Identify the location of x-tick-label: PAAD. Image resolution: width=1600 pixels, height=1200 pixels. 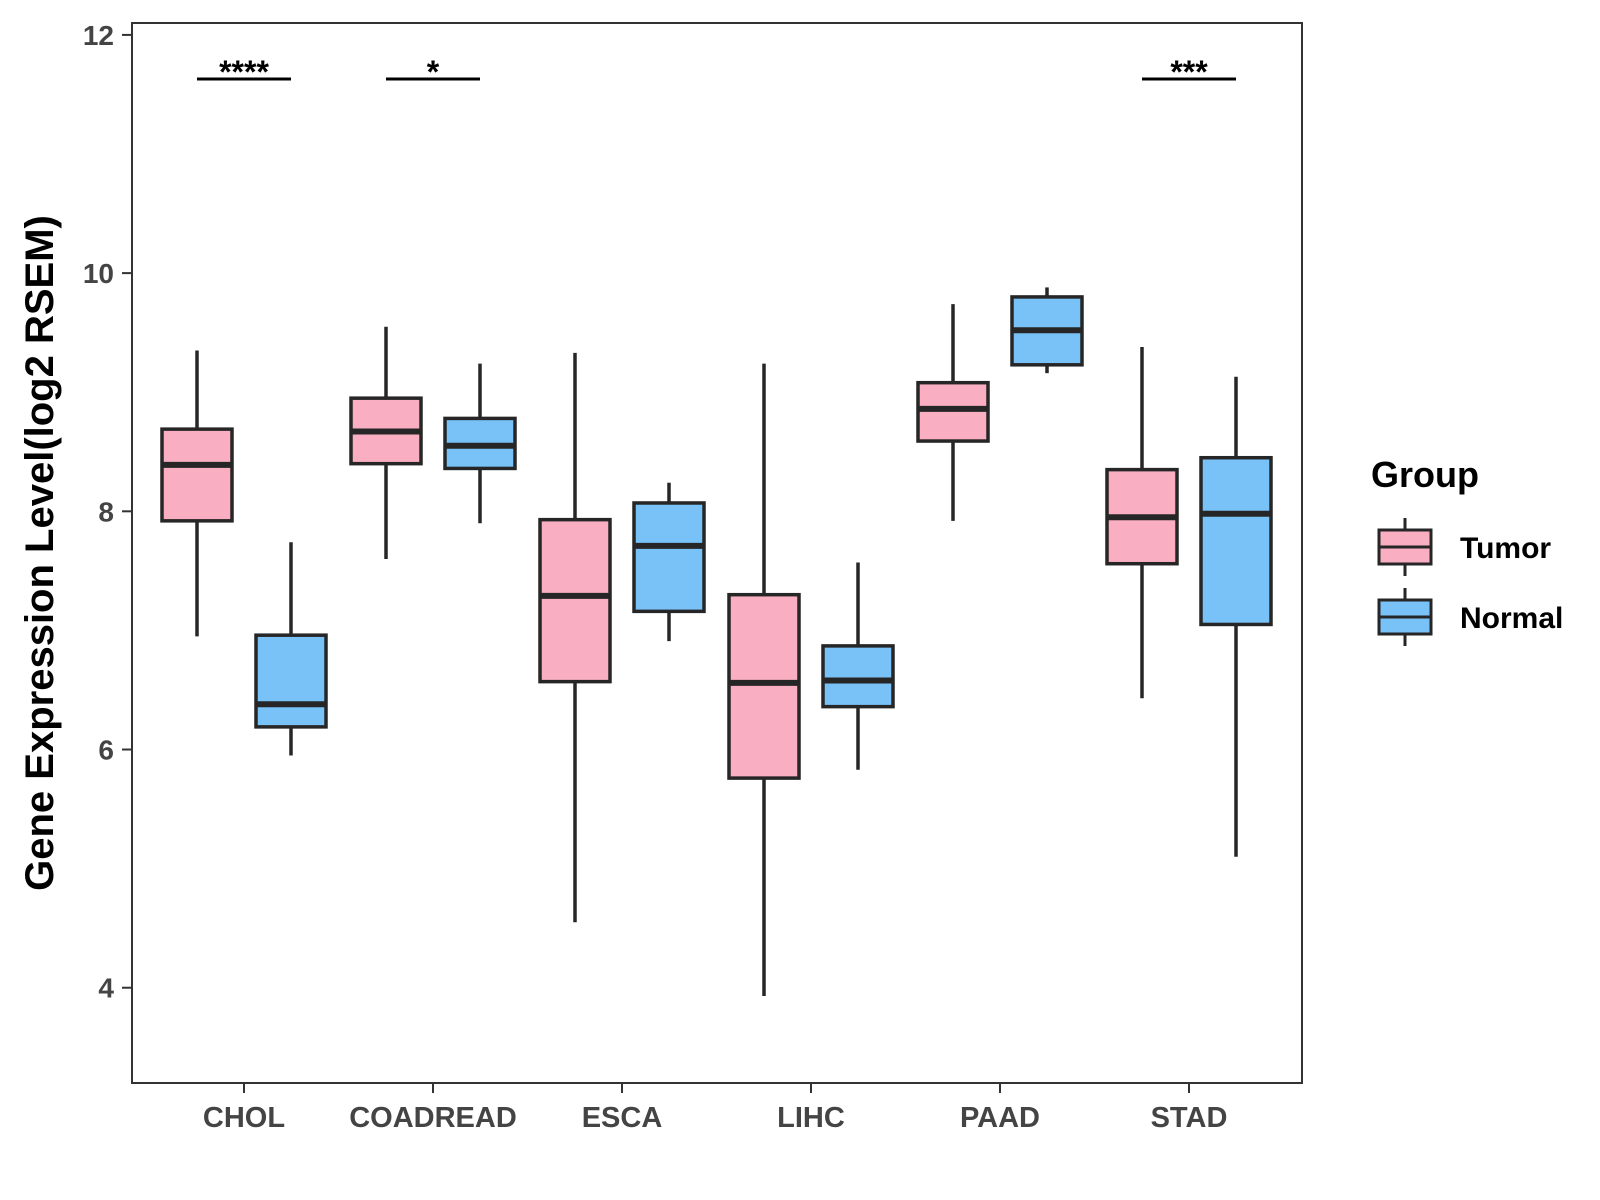
(1000, 1118).